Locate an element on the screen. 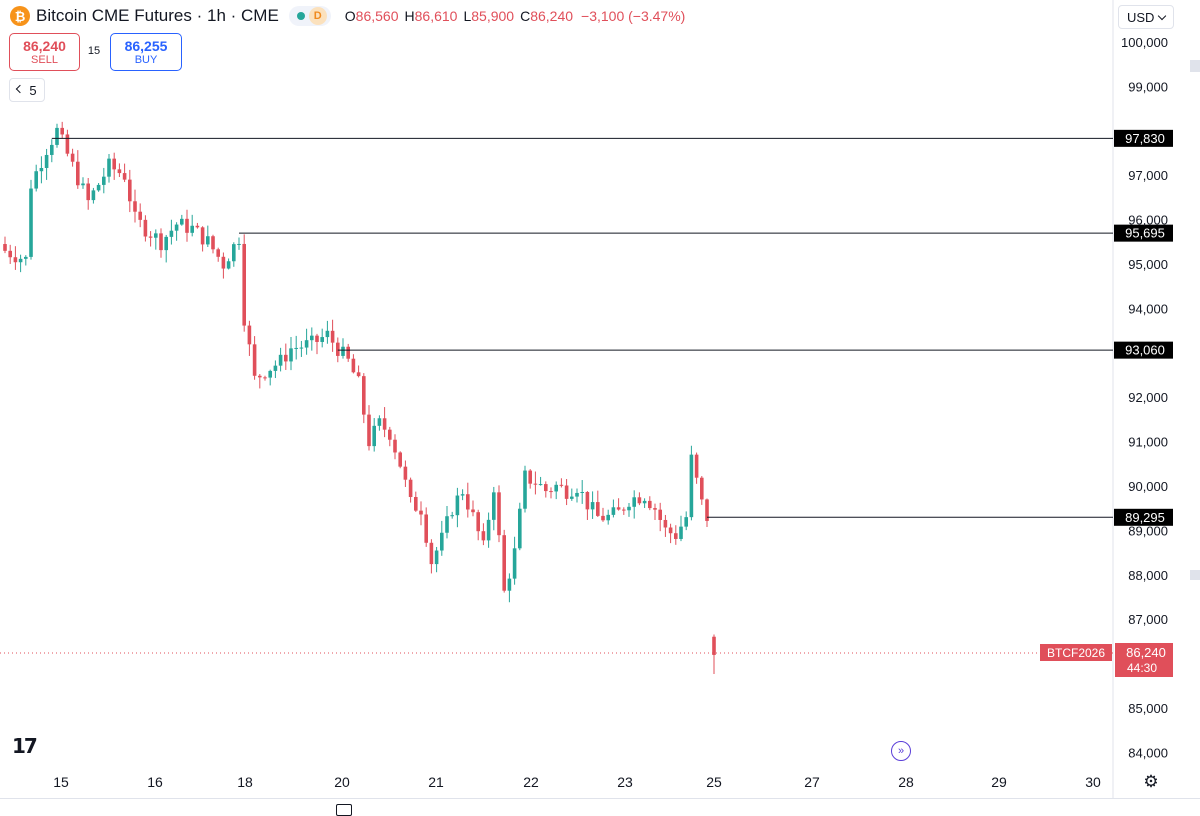 This screenshot has width=1200, height=816. level-price-tag: 93,060 is located at coordinates (1145, 350).